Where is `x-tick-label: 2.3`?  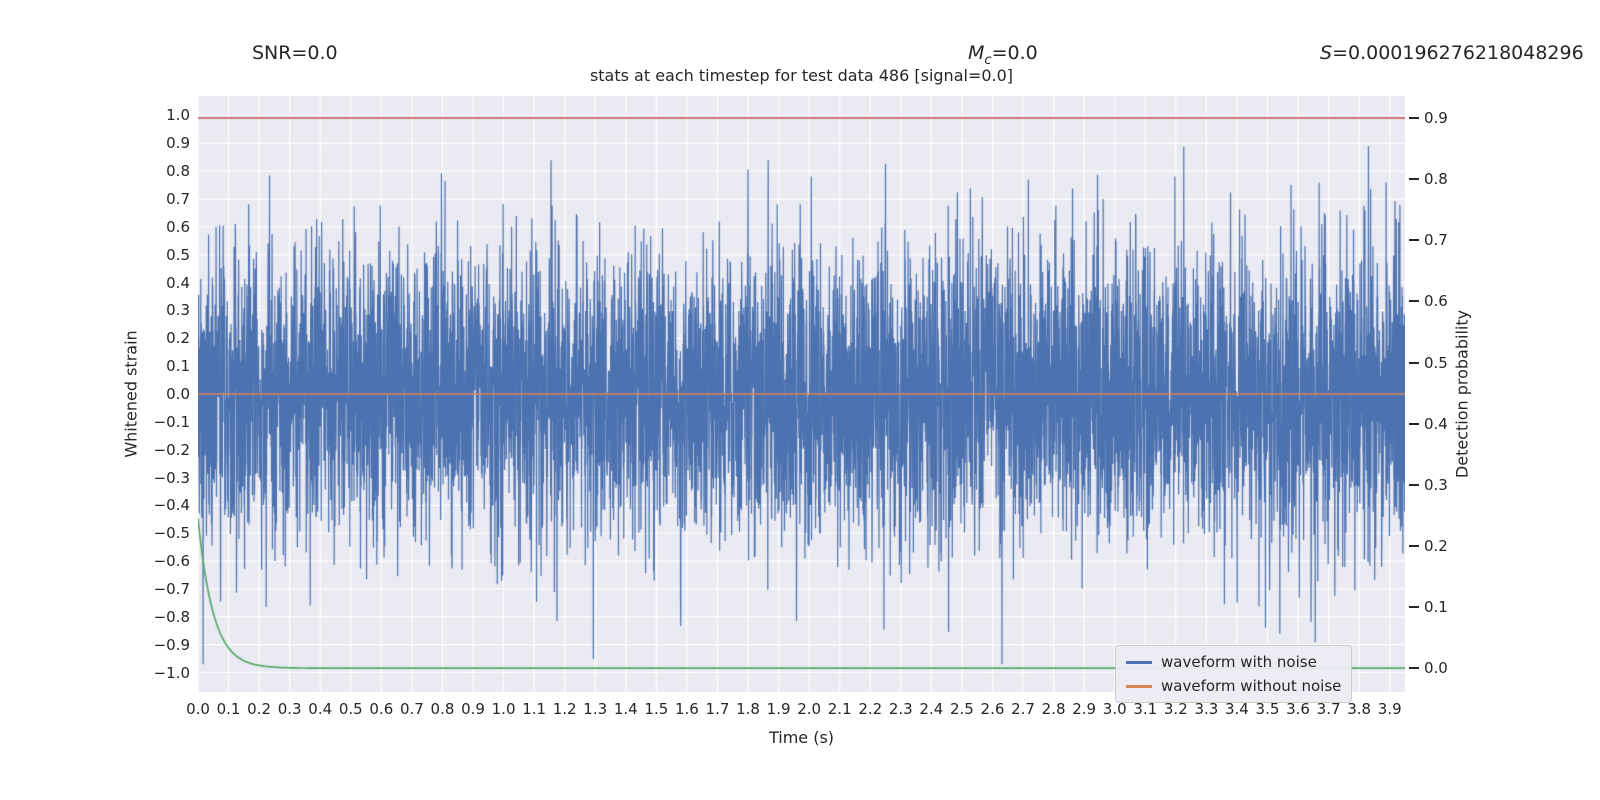
x-tick-label: 2.3 is located at coordinates (900, 709).